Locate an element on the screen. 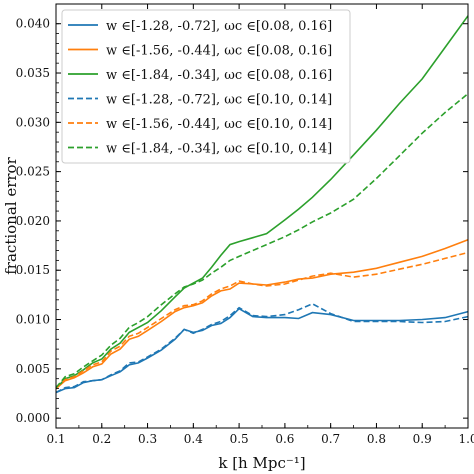 This screenshot has width=474, height=474. x-tick-label: 0.8 is located at coordinates (376, 439).